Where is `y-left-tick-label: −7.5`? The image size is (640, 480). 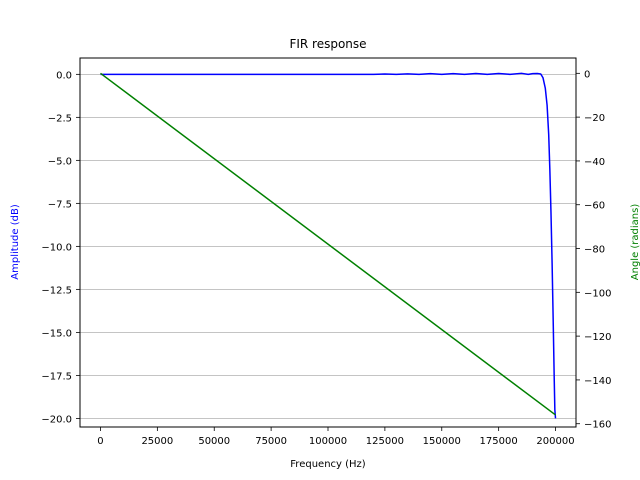
y-left-tick-label: −7.5 is located at coordinates (60, 204).